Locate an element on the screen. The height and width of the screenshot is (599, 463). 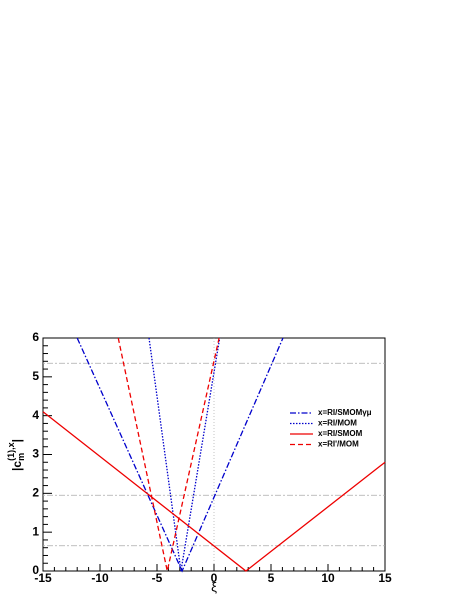
legend-label: x=RI'/MOM is located at coordinates (338, 444).